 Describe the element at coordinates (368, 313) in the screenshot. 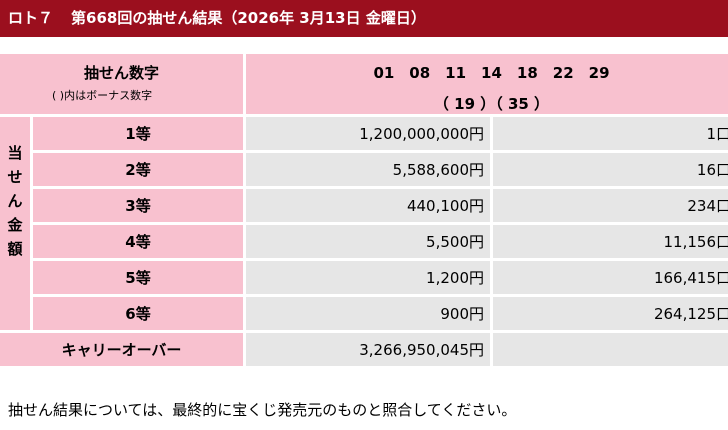

I see `prize-amount: 900円` at that location.